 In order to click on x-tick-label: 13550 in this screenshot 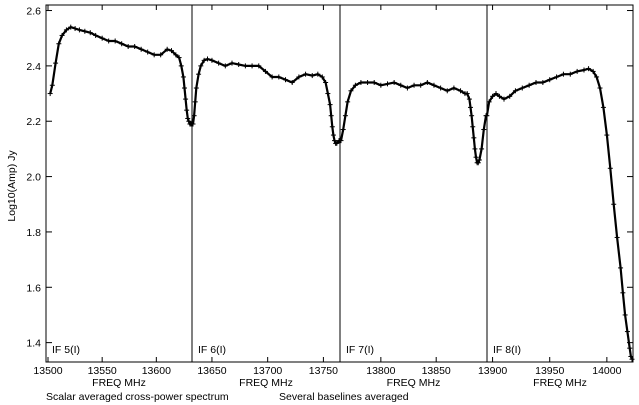, I will do `click(102, 371)`.